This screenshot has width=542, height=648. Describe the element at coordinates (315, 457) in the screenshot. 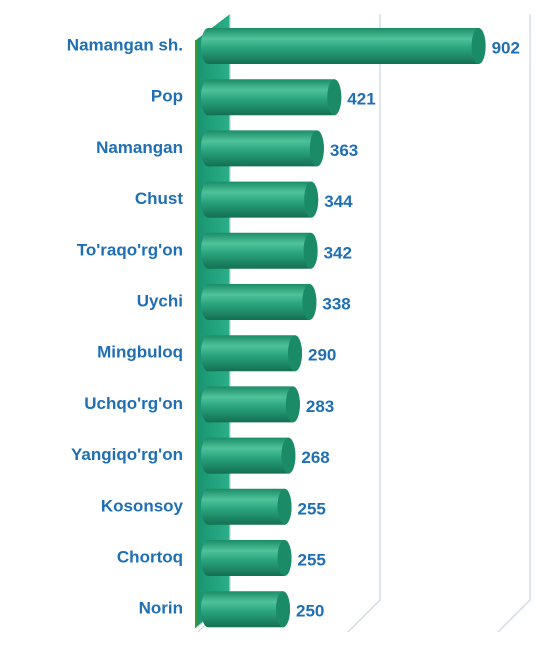

I see `value-label: 268` at that location.